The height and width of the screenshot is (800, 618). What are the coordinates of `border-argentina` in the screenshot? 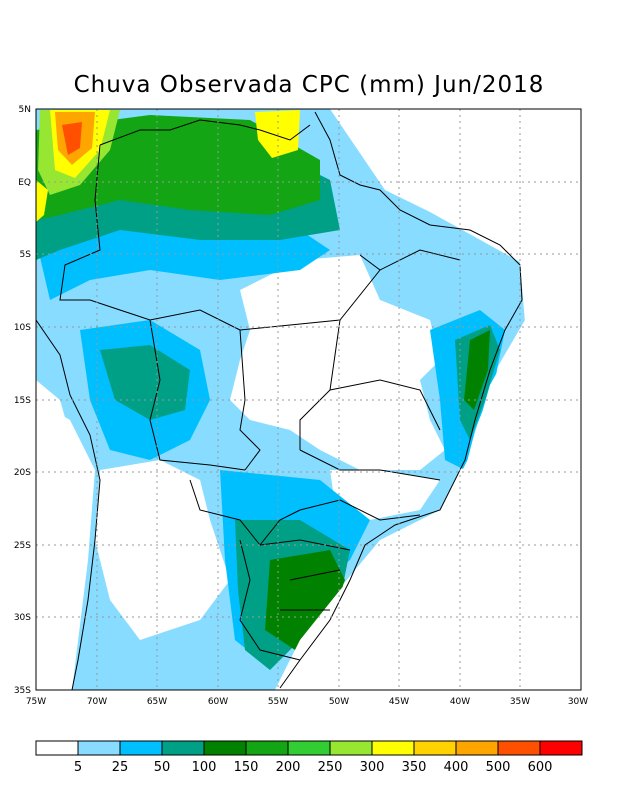 It's located at (270, 600).